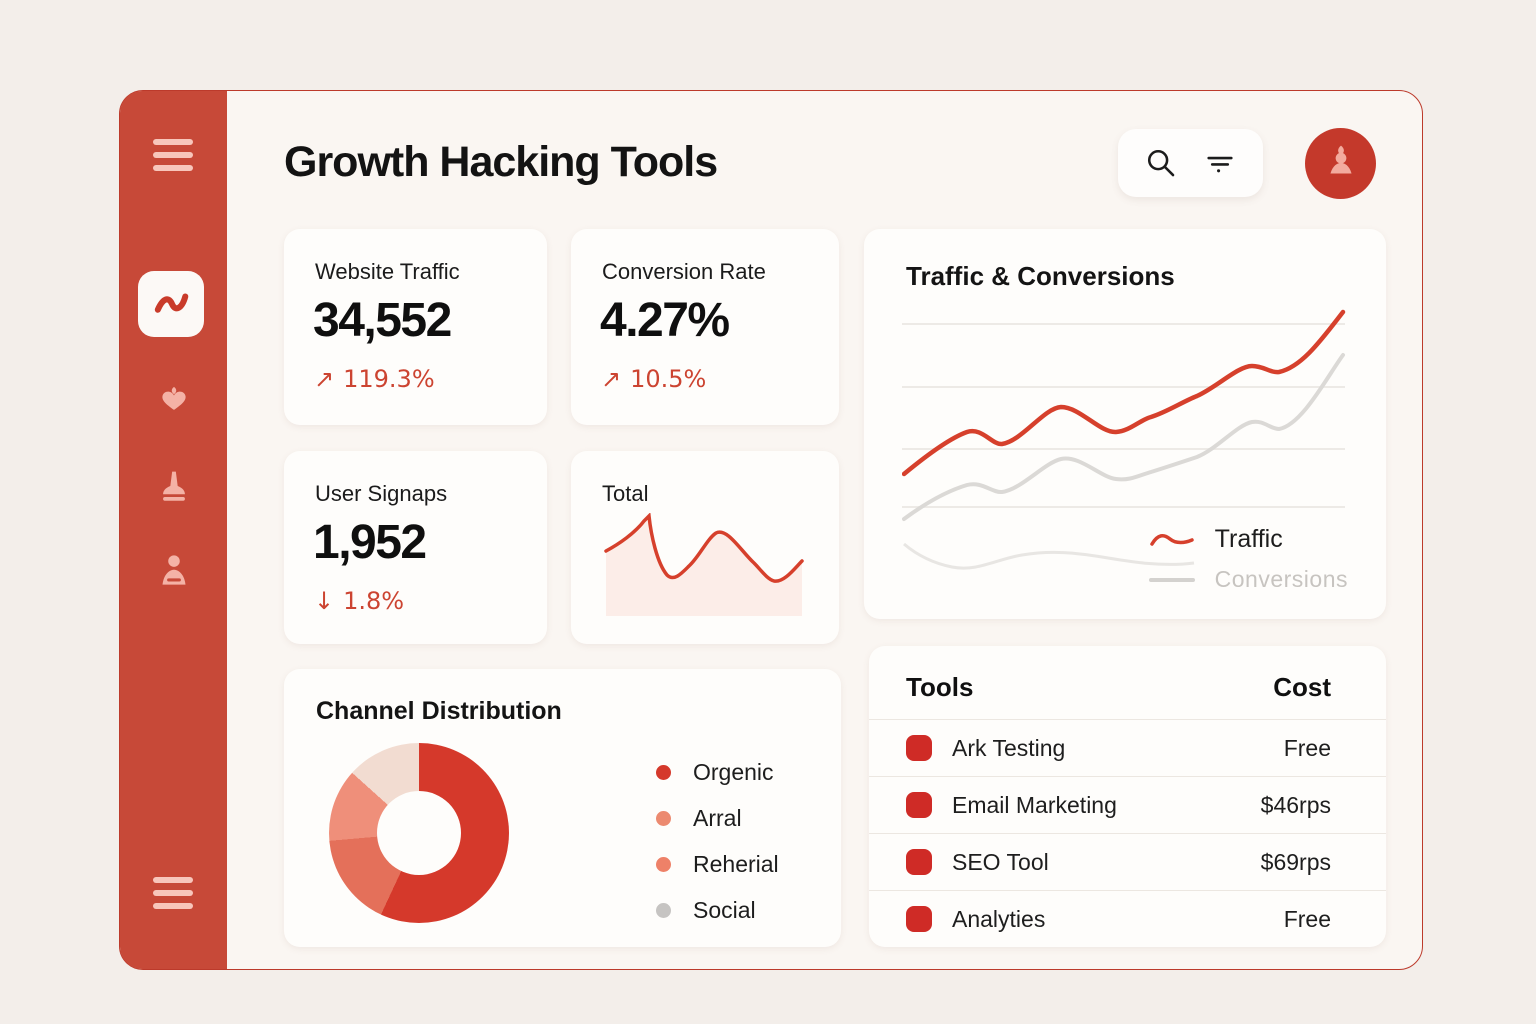  I want to click on stat-value: 1,952, so click(370, 542).